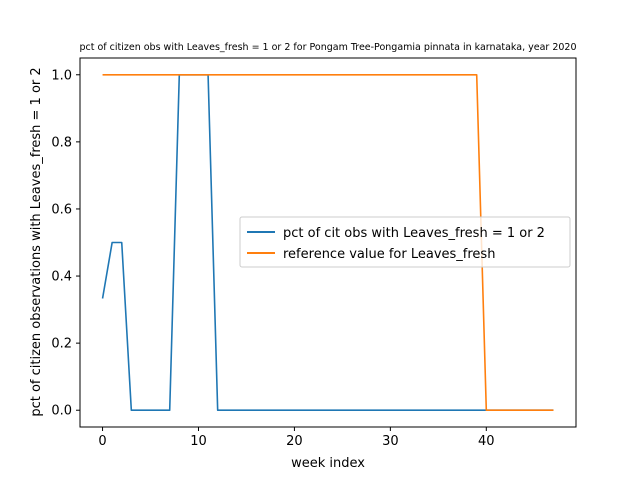 This screenshot has height=480, width=640. What do you see at coordinates (61, 344) in the screenshot?
I see `y-tick-label: 0.2` at bounding box center [61, 344].